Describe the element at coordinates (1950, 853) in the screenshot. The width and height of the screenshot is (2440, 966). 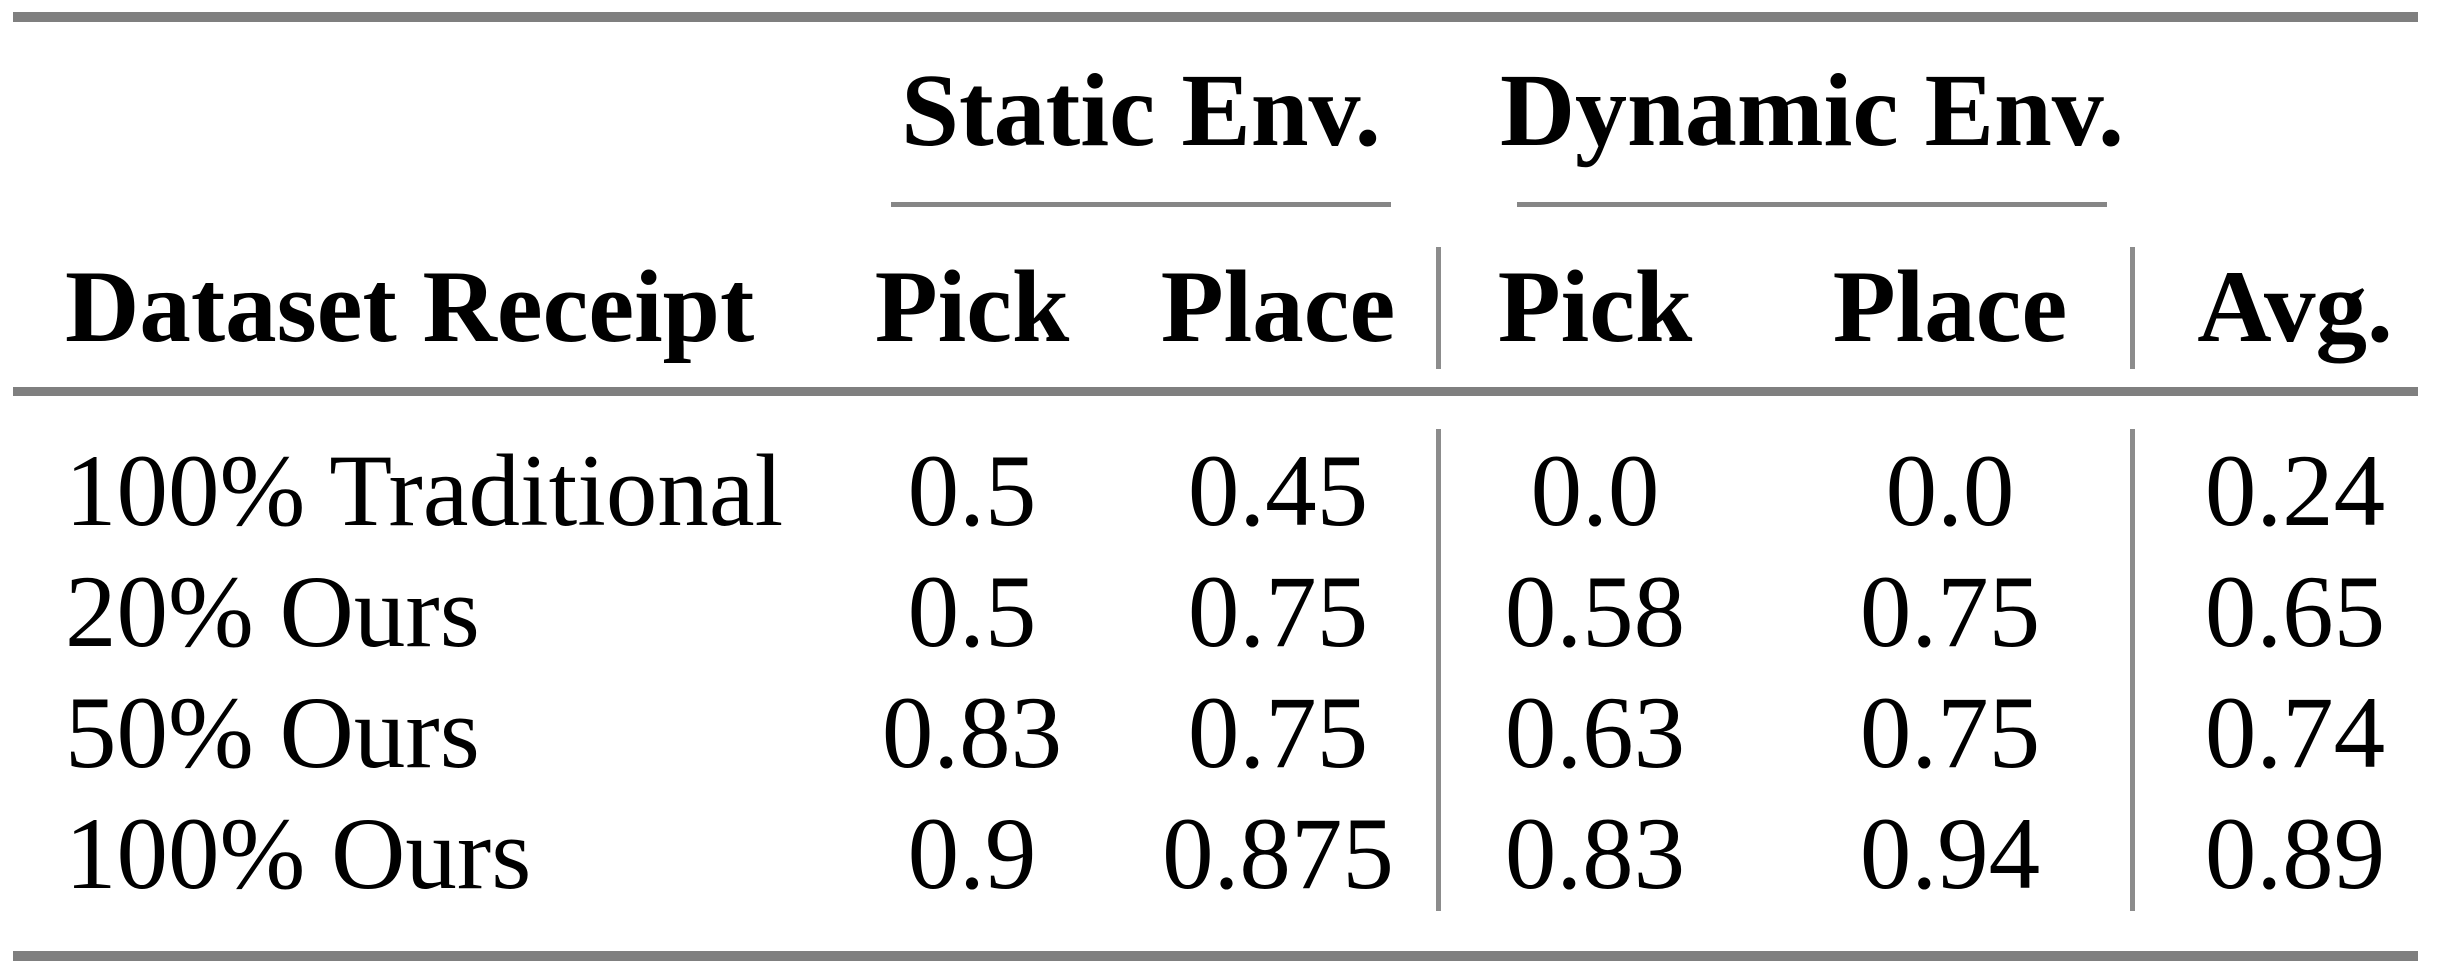
I see `value-dynamic-place: 0.94` at that location.